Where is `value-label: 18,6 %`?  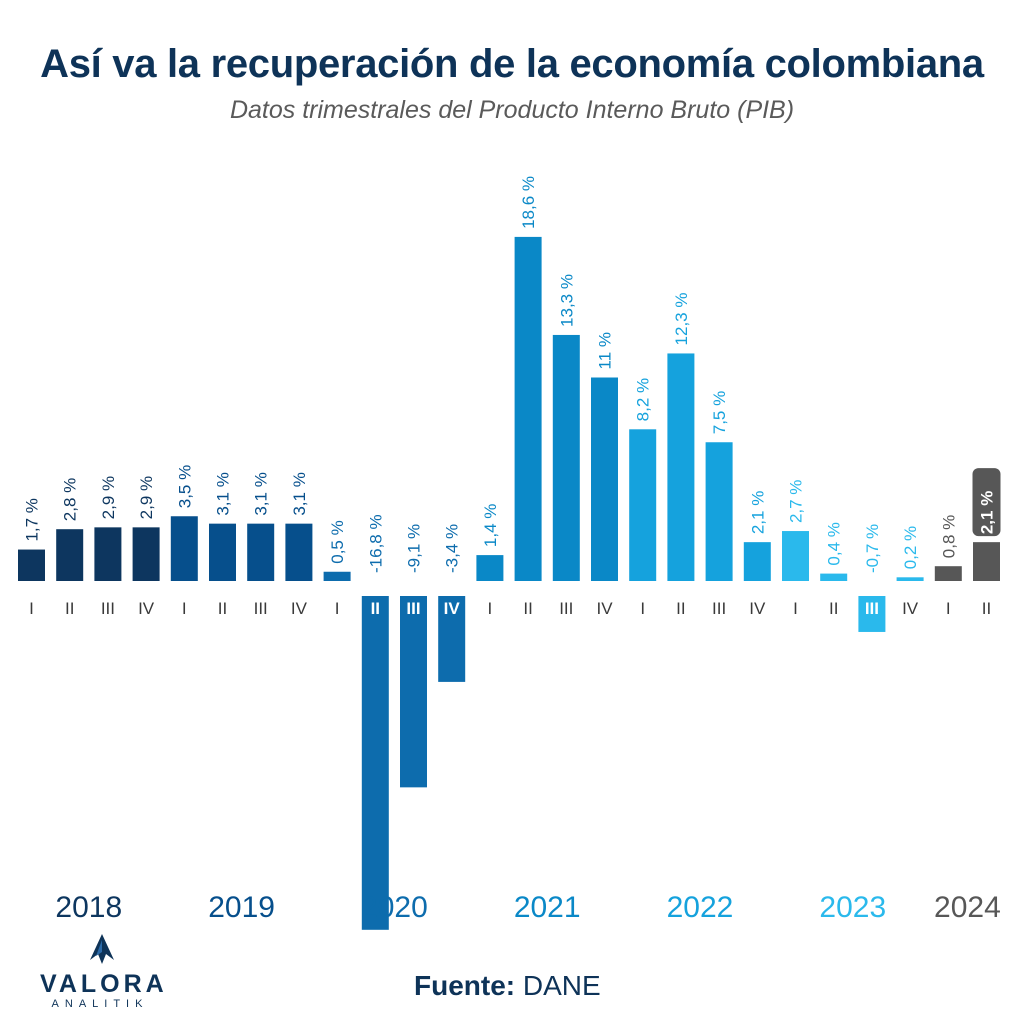 value-label: 18,6 % is located at coordinates (528, 202).